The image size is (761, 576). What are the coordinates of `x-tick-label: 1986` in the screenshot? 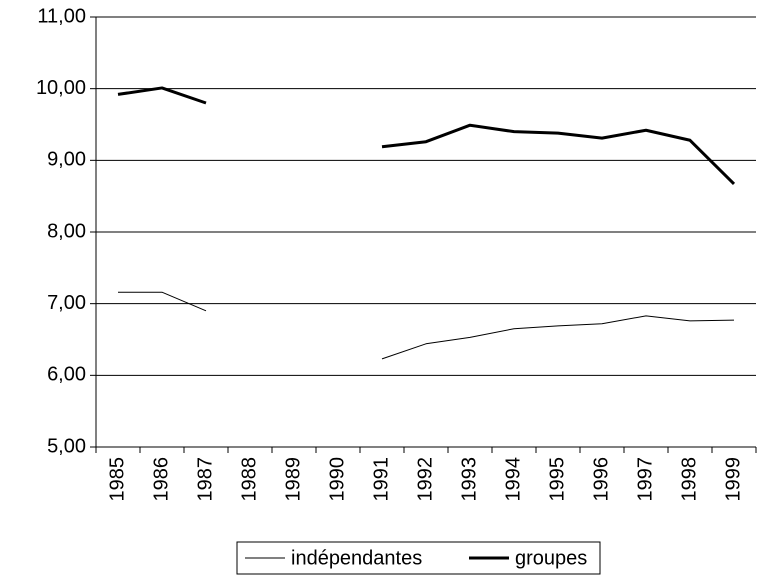 It's located at (161, 479).